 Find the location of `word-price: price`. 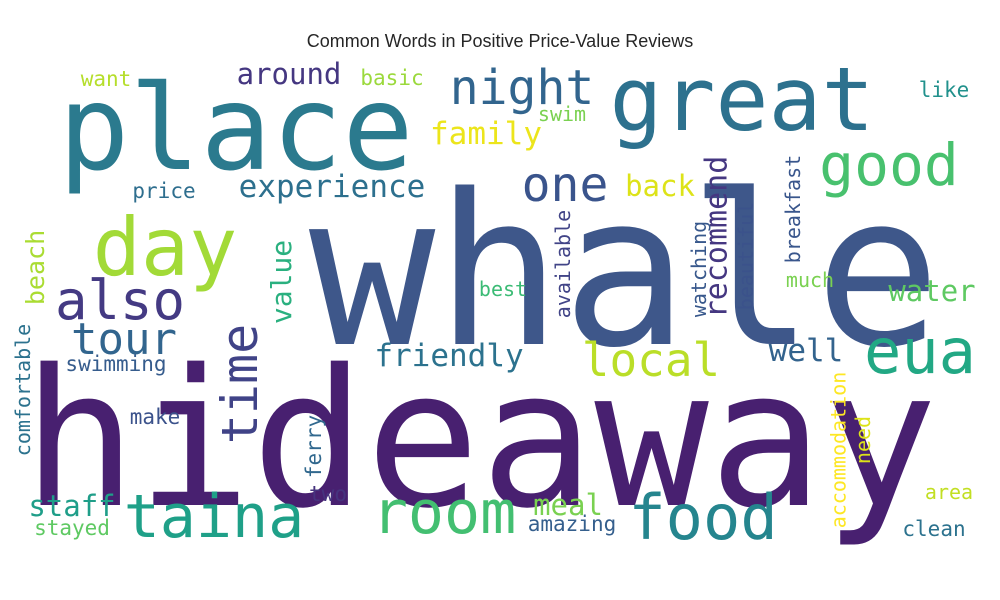

word-price: price is located at coordinates (164, 190).